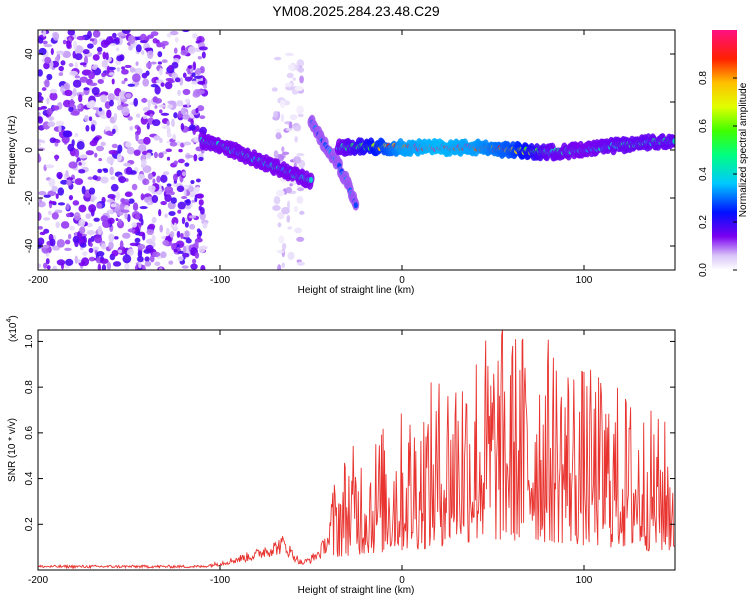  I want to click on spectrogram-x-tick-label: 0, so click(402, 280).